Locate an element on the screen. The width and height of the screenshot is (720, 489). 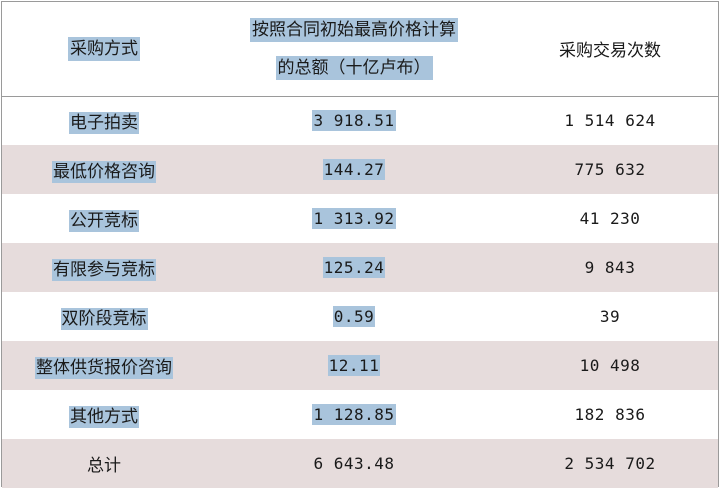
total-label-cell: 总计 is located at coordinates (104, 463).